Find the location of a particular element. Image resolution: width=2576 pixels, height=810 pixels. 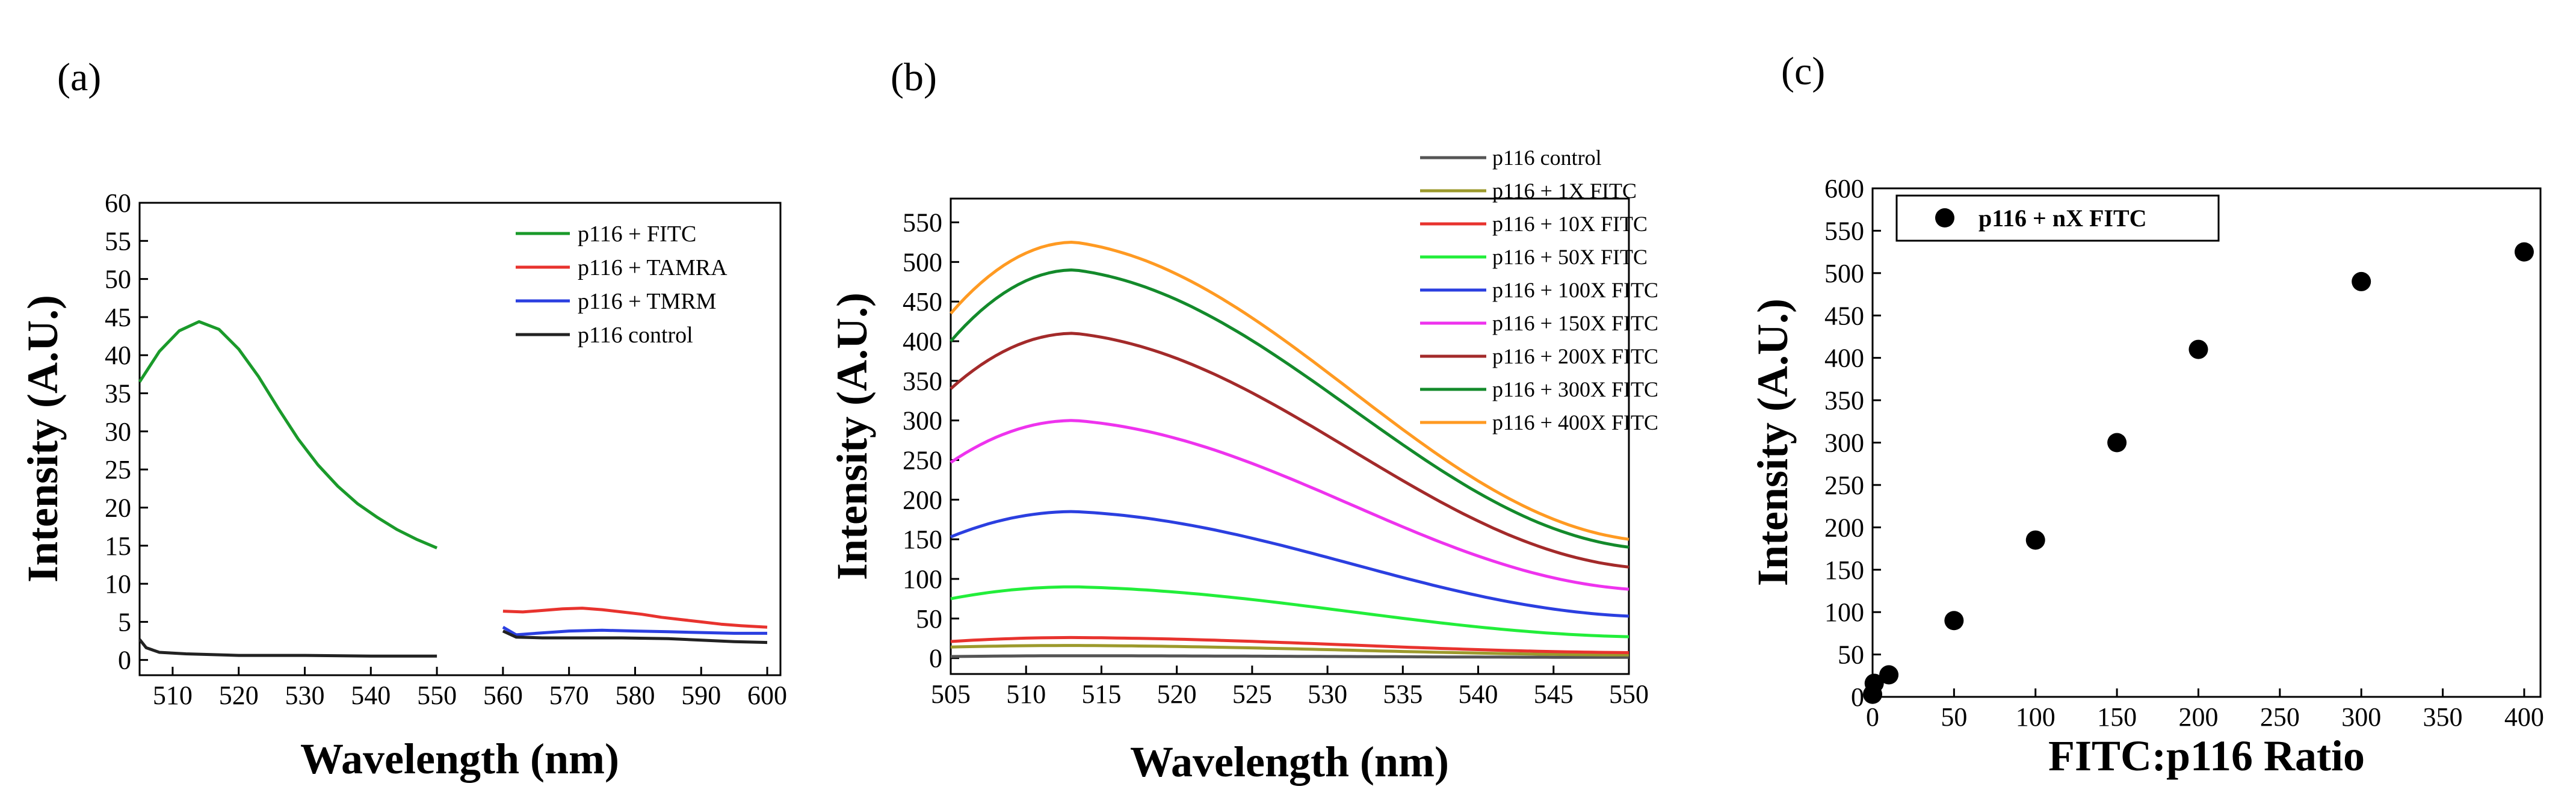

panel-a-xtick-label: 580 is located at coordinates (635, 695).